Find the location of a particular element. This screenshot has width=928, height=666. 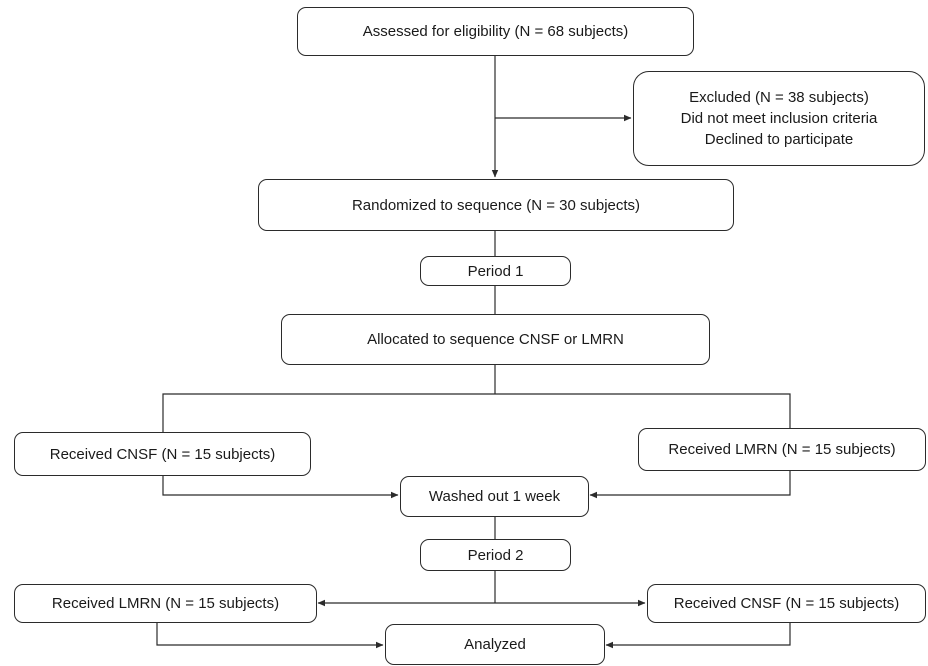

excluded-title: Excluded (N = 38 subjects) is located at coordinates (779, 97).